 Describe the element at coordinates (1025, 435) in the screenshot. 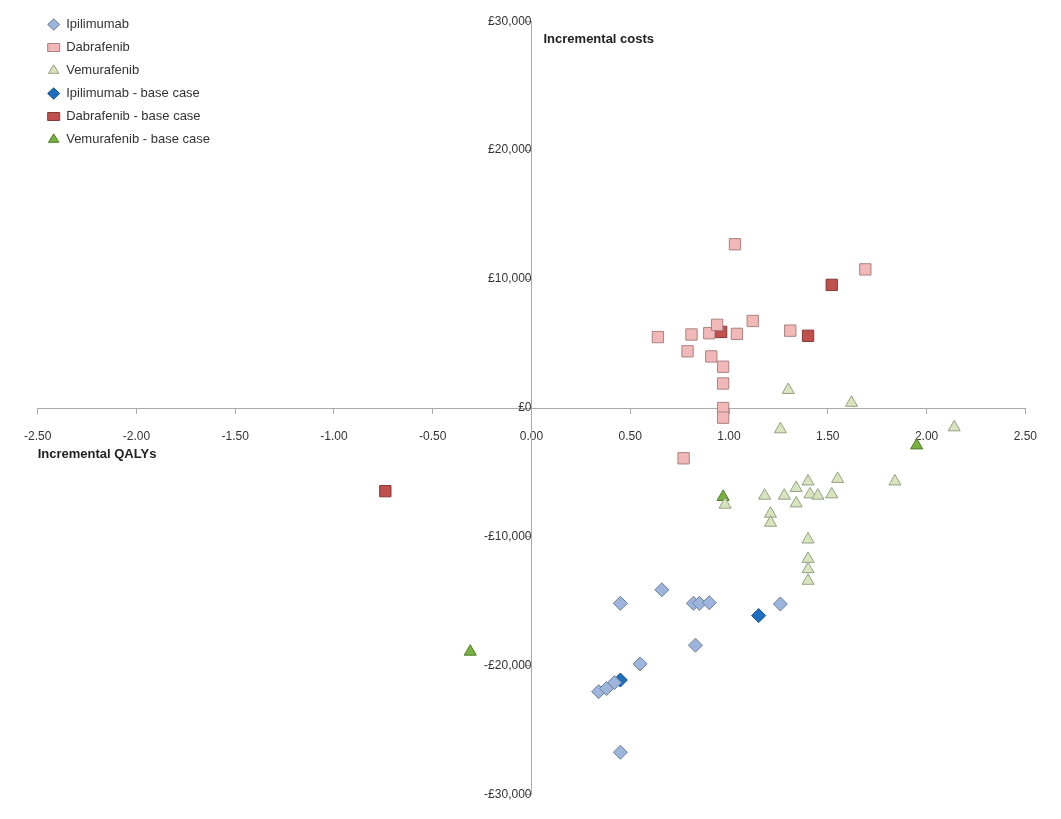

I see `x-tick-label: 2.50` at that location.